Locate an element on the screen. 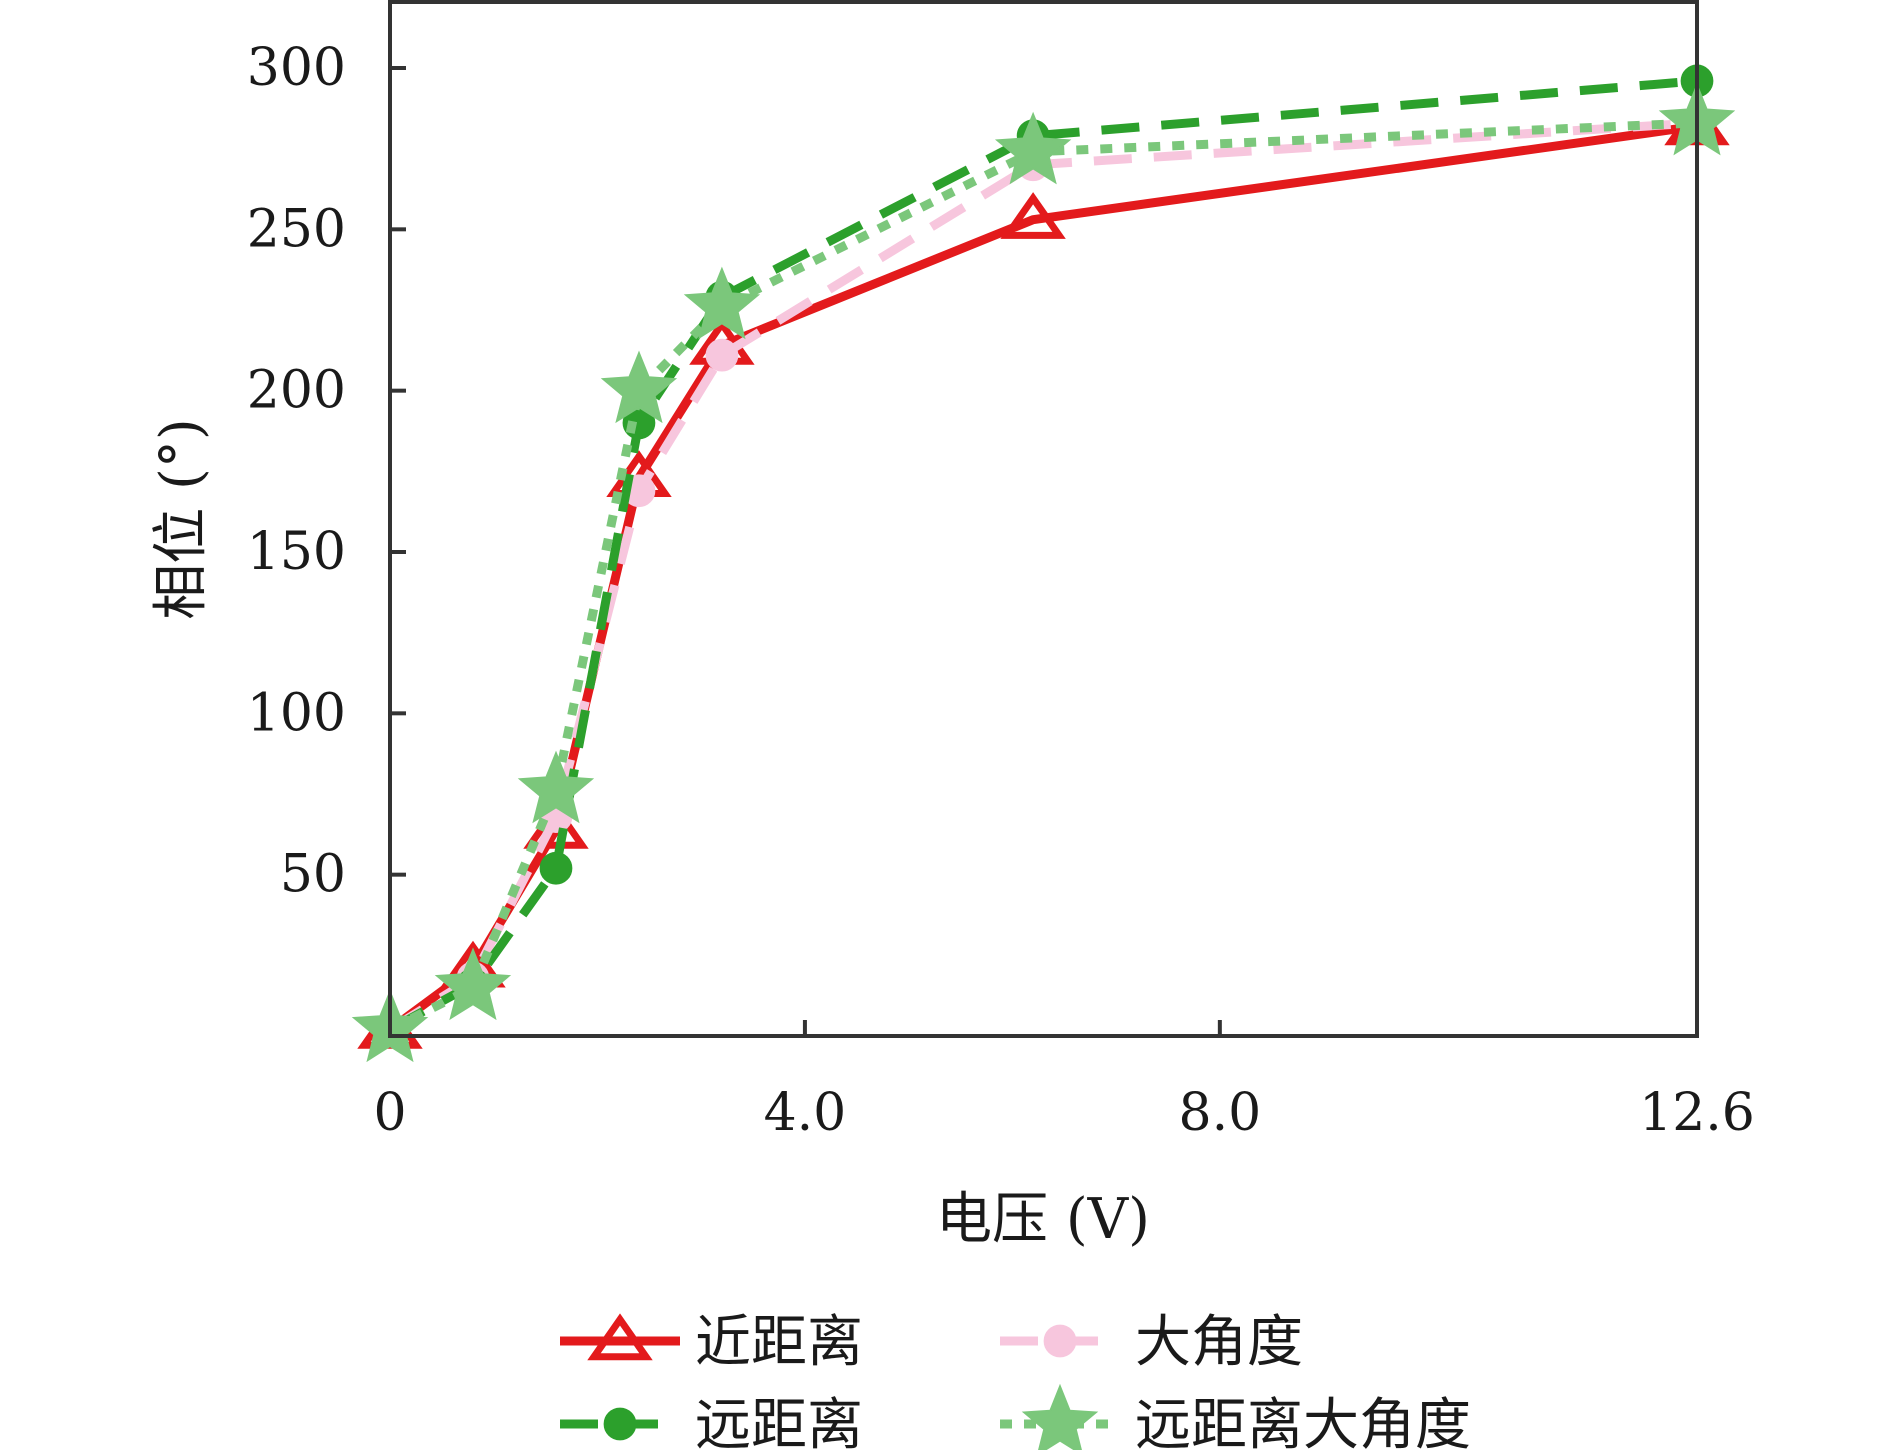 Image resolution: width=1890 pixels, height=1450 pixels. legend-item: 大角度 is located at coordinates (1151, 1342).